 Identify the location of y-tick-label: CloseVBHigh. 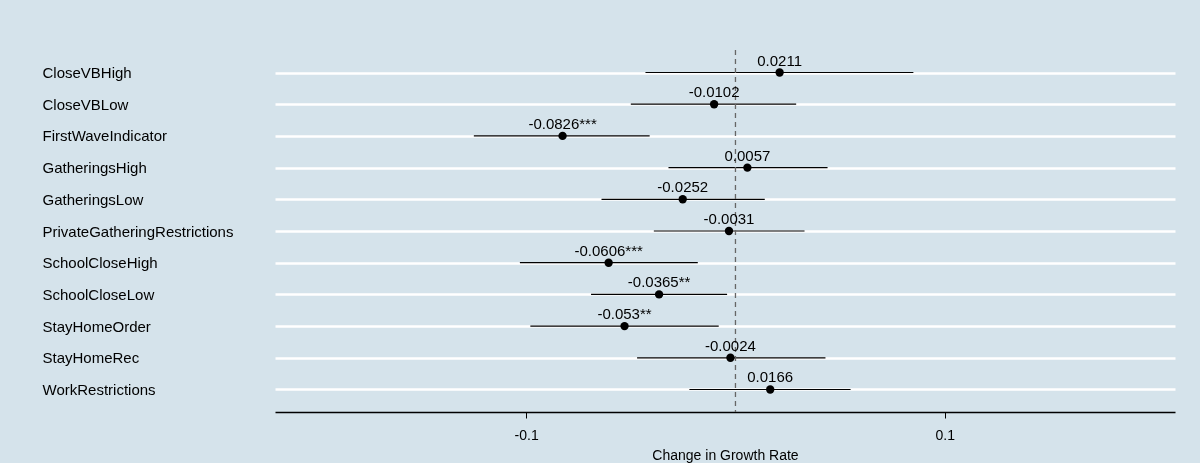
(87, 73).